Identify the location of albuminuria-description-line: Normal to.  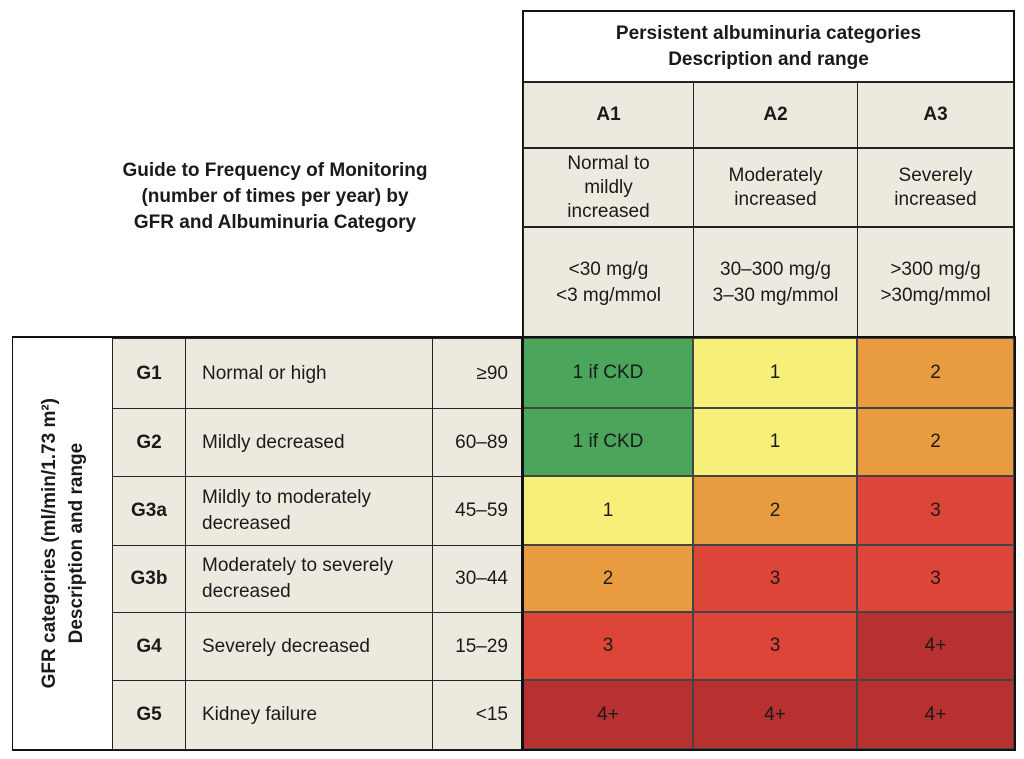
(608, 163).